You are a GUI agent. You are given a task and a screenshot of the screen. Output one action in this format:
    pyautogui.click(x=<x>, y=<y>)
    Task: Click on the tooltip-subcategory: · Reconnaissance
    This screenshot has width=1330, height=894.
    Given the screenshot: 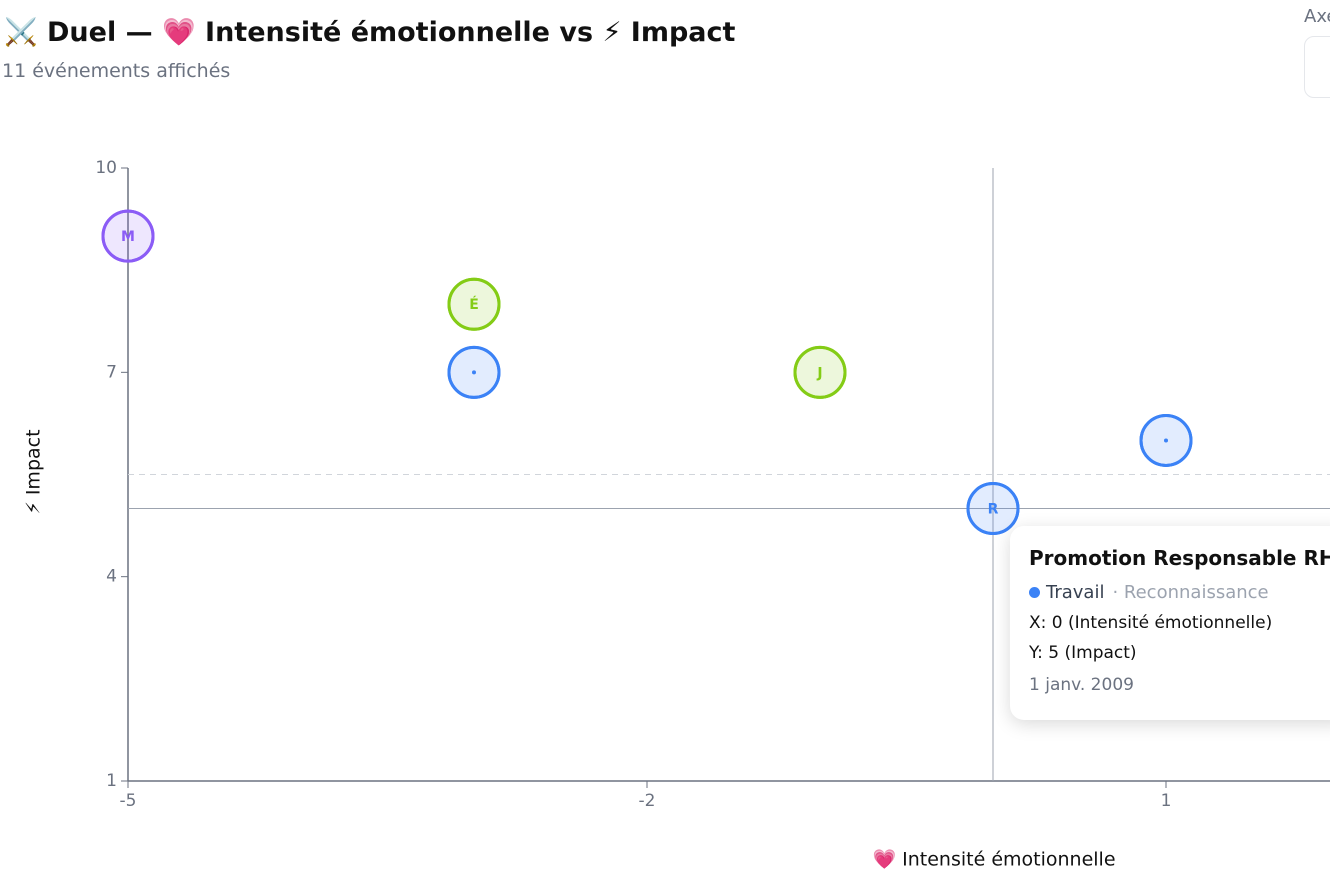 What is the action you would take?
    pyautogui.click(x=1190, y=592)
    